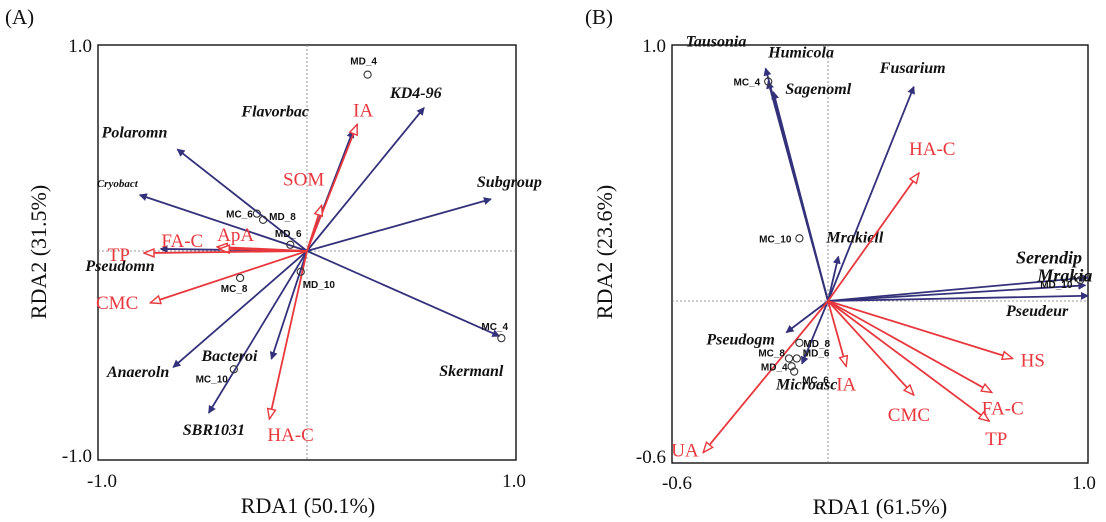  I want to click on species-label: Mrakiell, so click(854, 238).